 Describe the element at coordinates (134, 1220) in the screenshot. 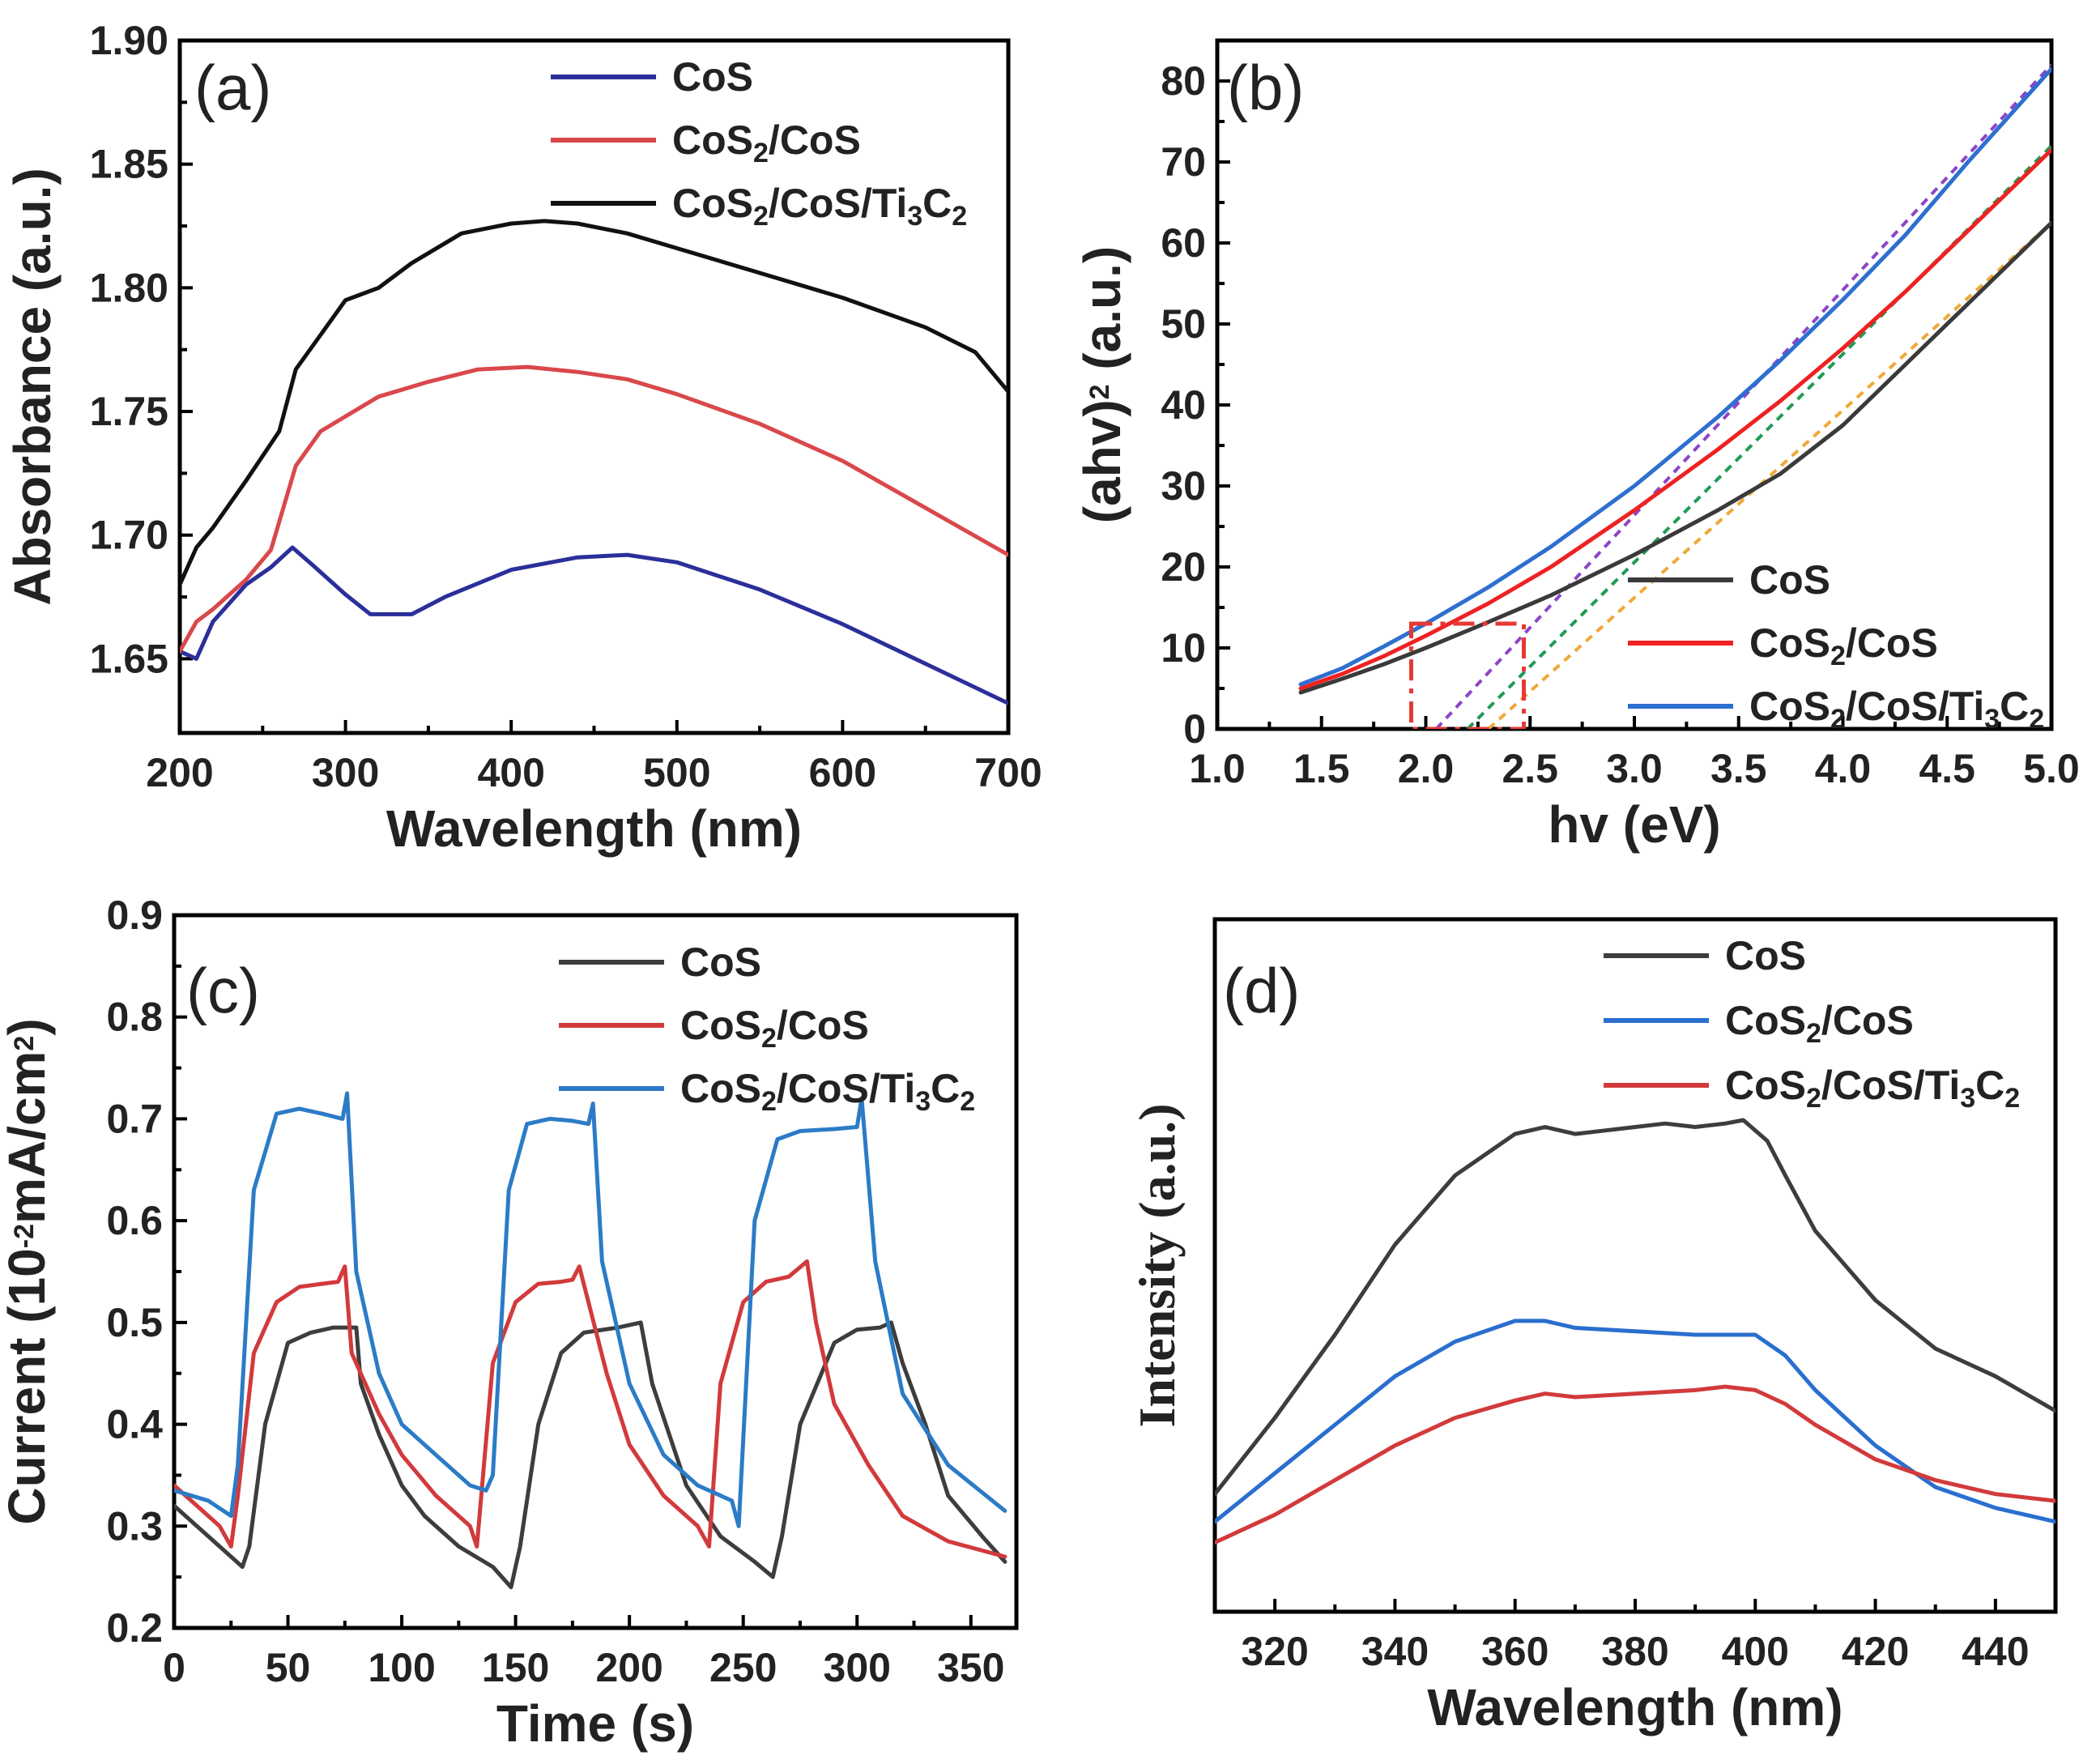

I see `y-tick-label: 0.6` at that location.